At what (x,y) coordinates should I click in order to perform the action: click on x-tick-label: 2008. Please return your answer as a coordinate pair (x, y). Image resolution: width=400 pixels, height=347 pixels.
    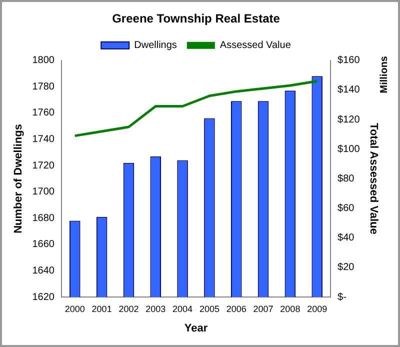
    Looking at the image, I should click on (290, 309).